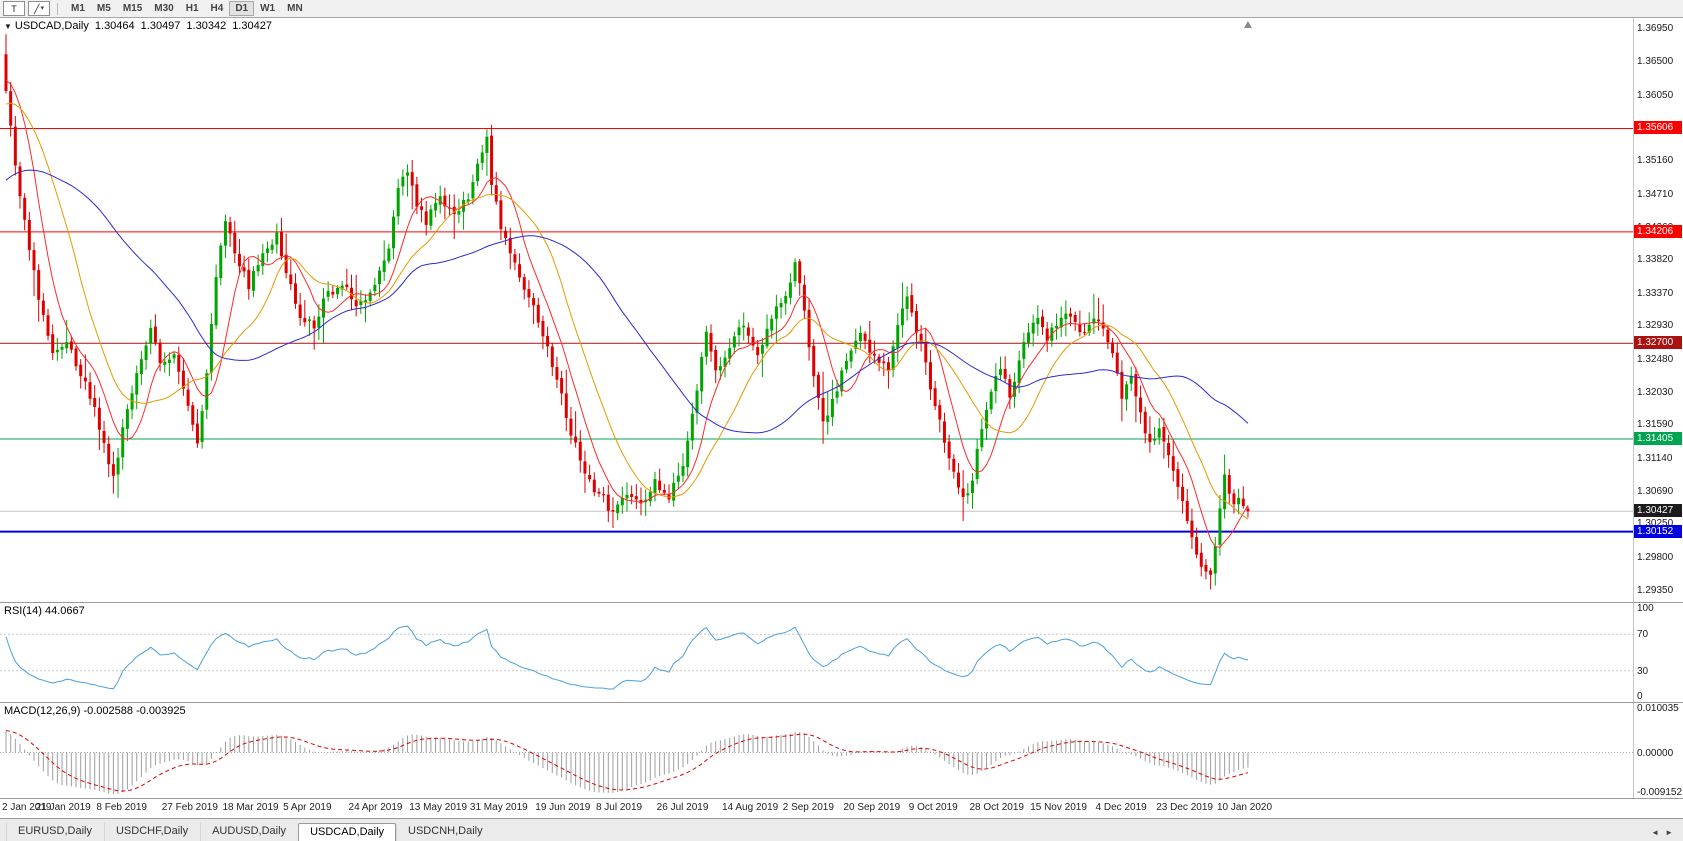 This screenshot has width=1683, height=841. What do you see at coordinates (268, 8) in the screenshot?
I see `timeframe-button-w1: W1` at bounding box center [268, 8].